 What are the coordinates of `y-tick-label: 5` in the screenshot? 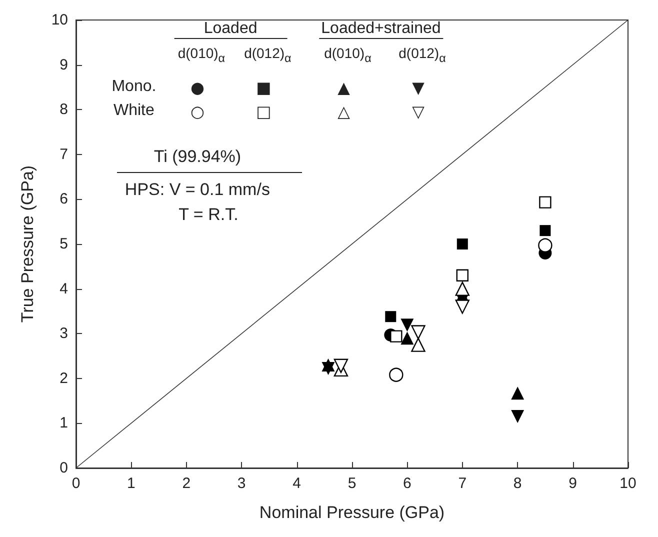 It's located at (64, 244).